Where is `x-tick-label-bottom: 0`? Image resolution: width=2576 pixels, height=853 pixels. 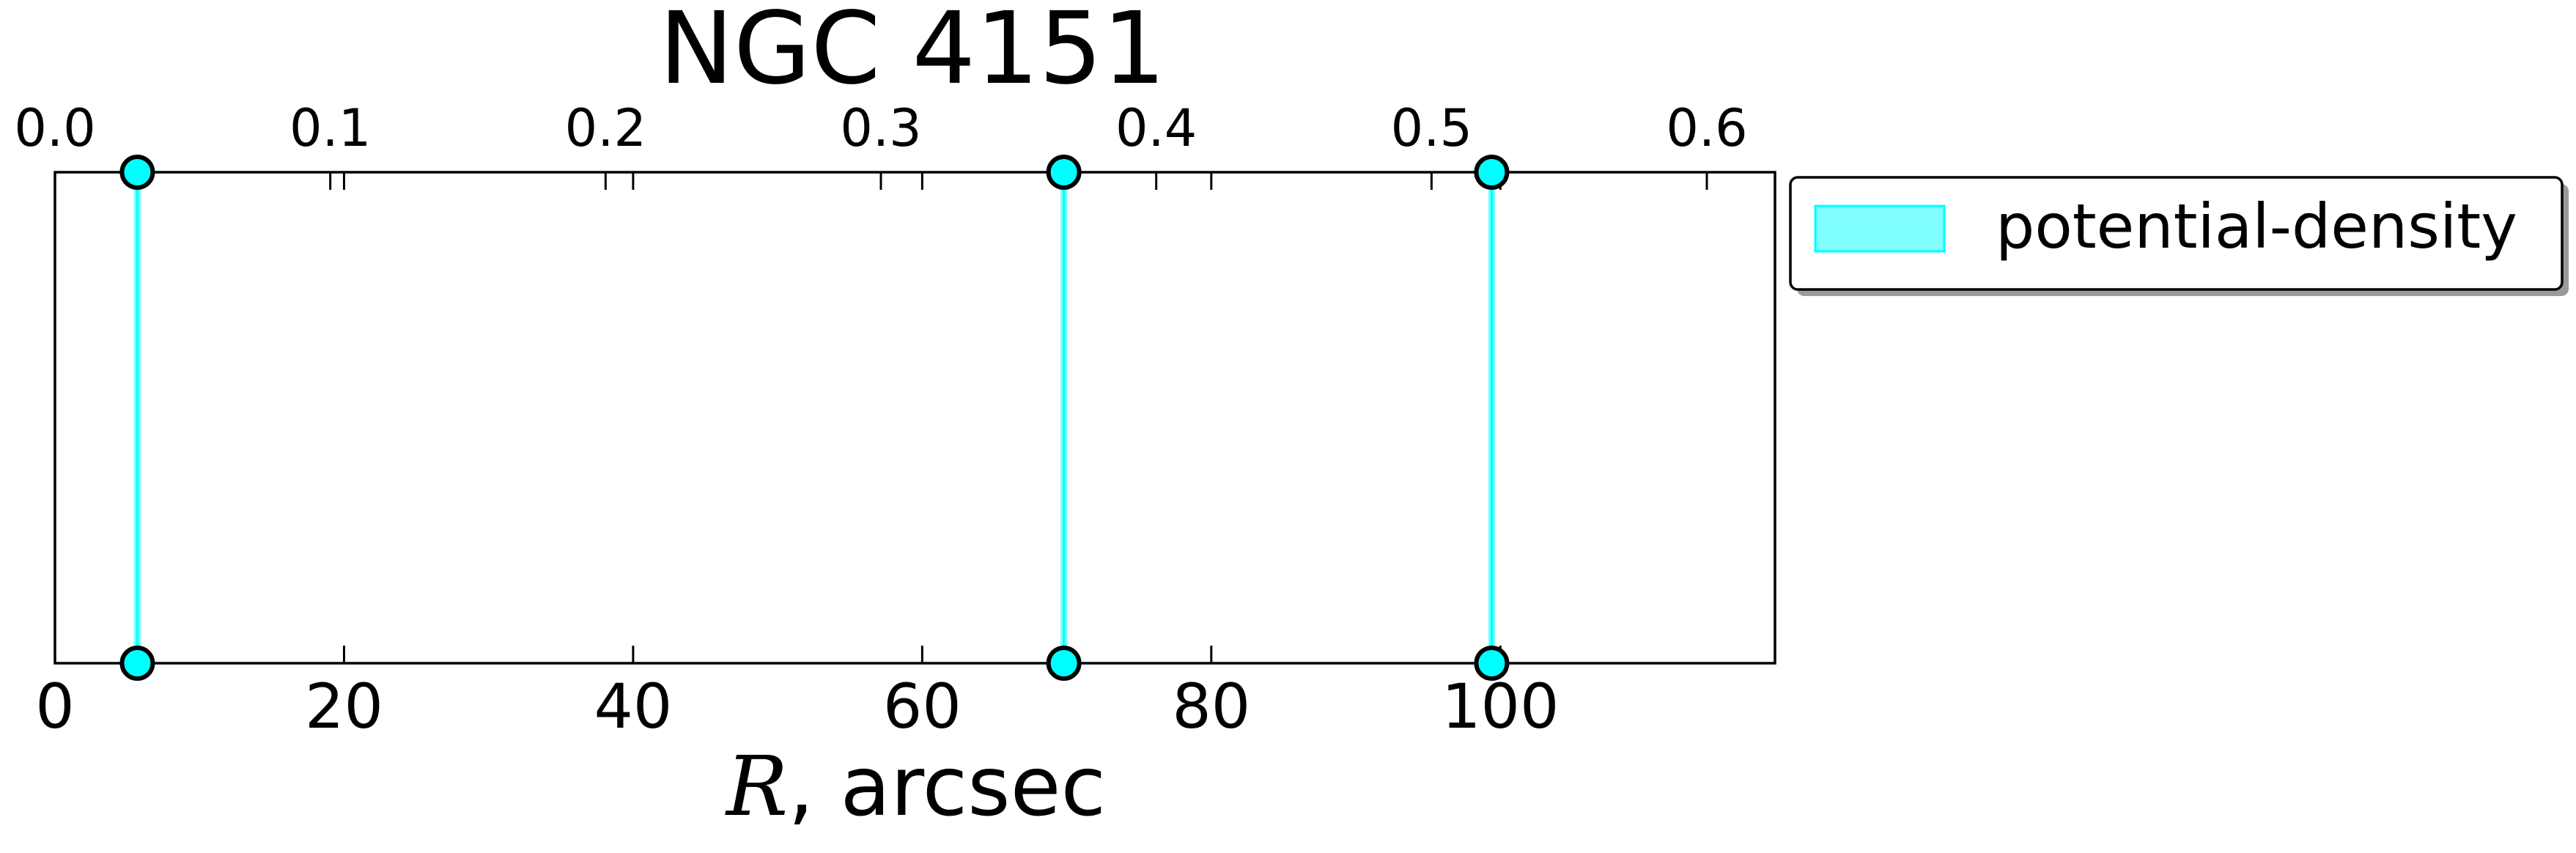 x-tick-label-bottom: 0 is located at coordinates (54, 706).